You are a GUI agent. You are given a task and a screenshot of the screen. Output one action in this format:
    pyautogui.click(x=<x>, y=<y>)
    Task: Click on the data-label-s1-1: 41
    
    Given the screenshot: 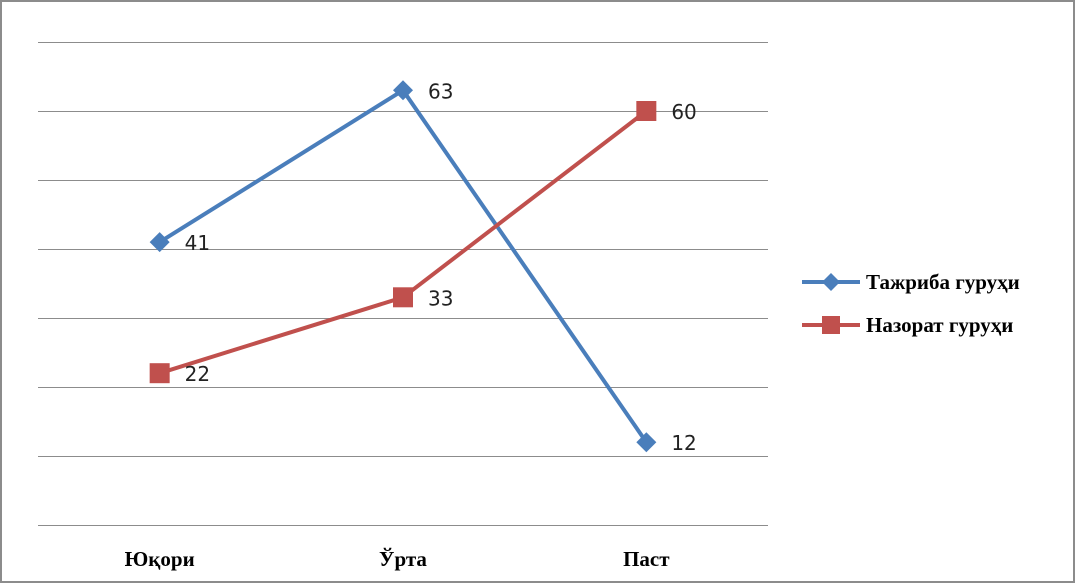 What is the action you would take?
    pyautogui.click(x=197, y=243)
    